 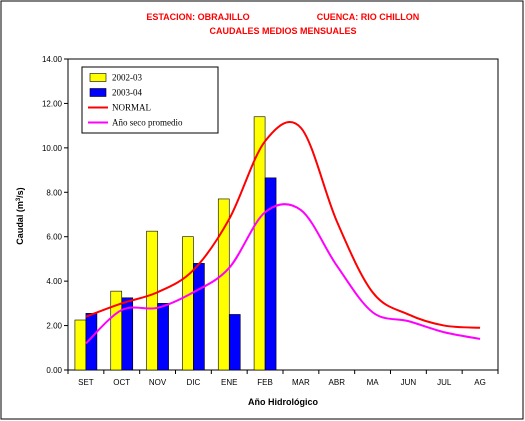 What do you see at coordinates (54, 192) in the screenshot?
I see `y-tick-label: 8.00` at bounding box center [54, 192].